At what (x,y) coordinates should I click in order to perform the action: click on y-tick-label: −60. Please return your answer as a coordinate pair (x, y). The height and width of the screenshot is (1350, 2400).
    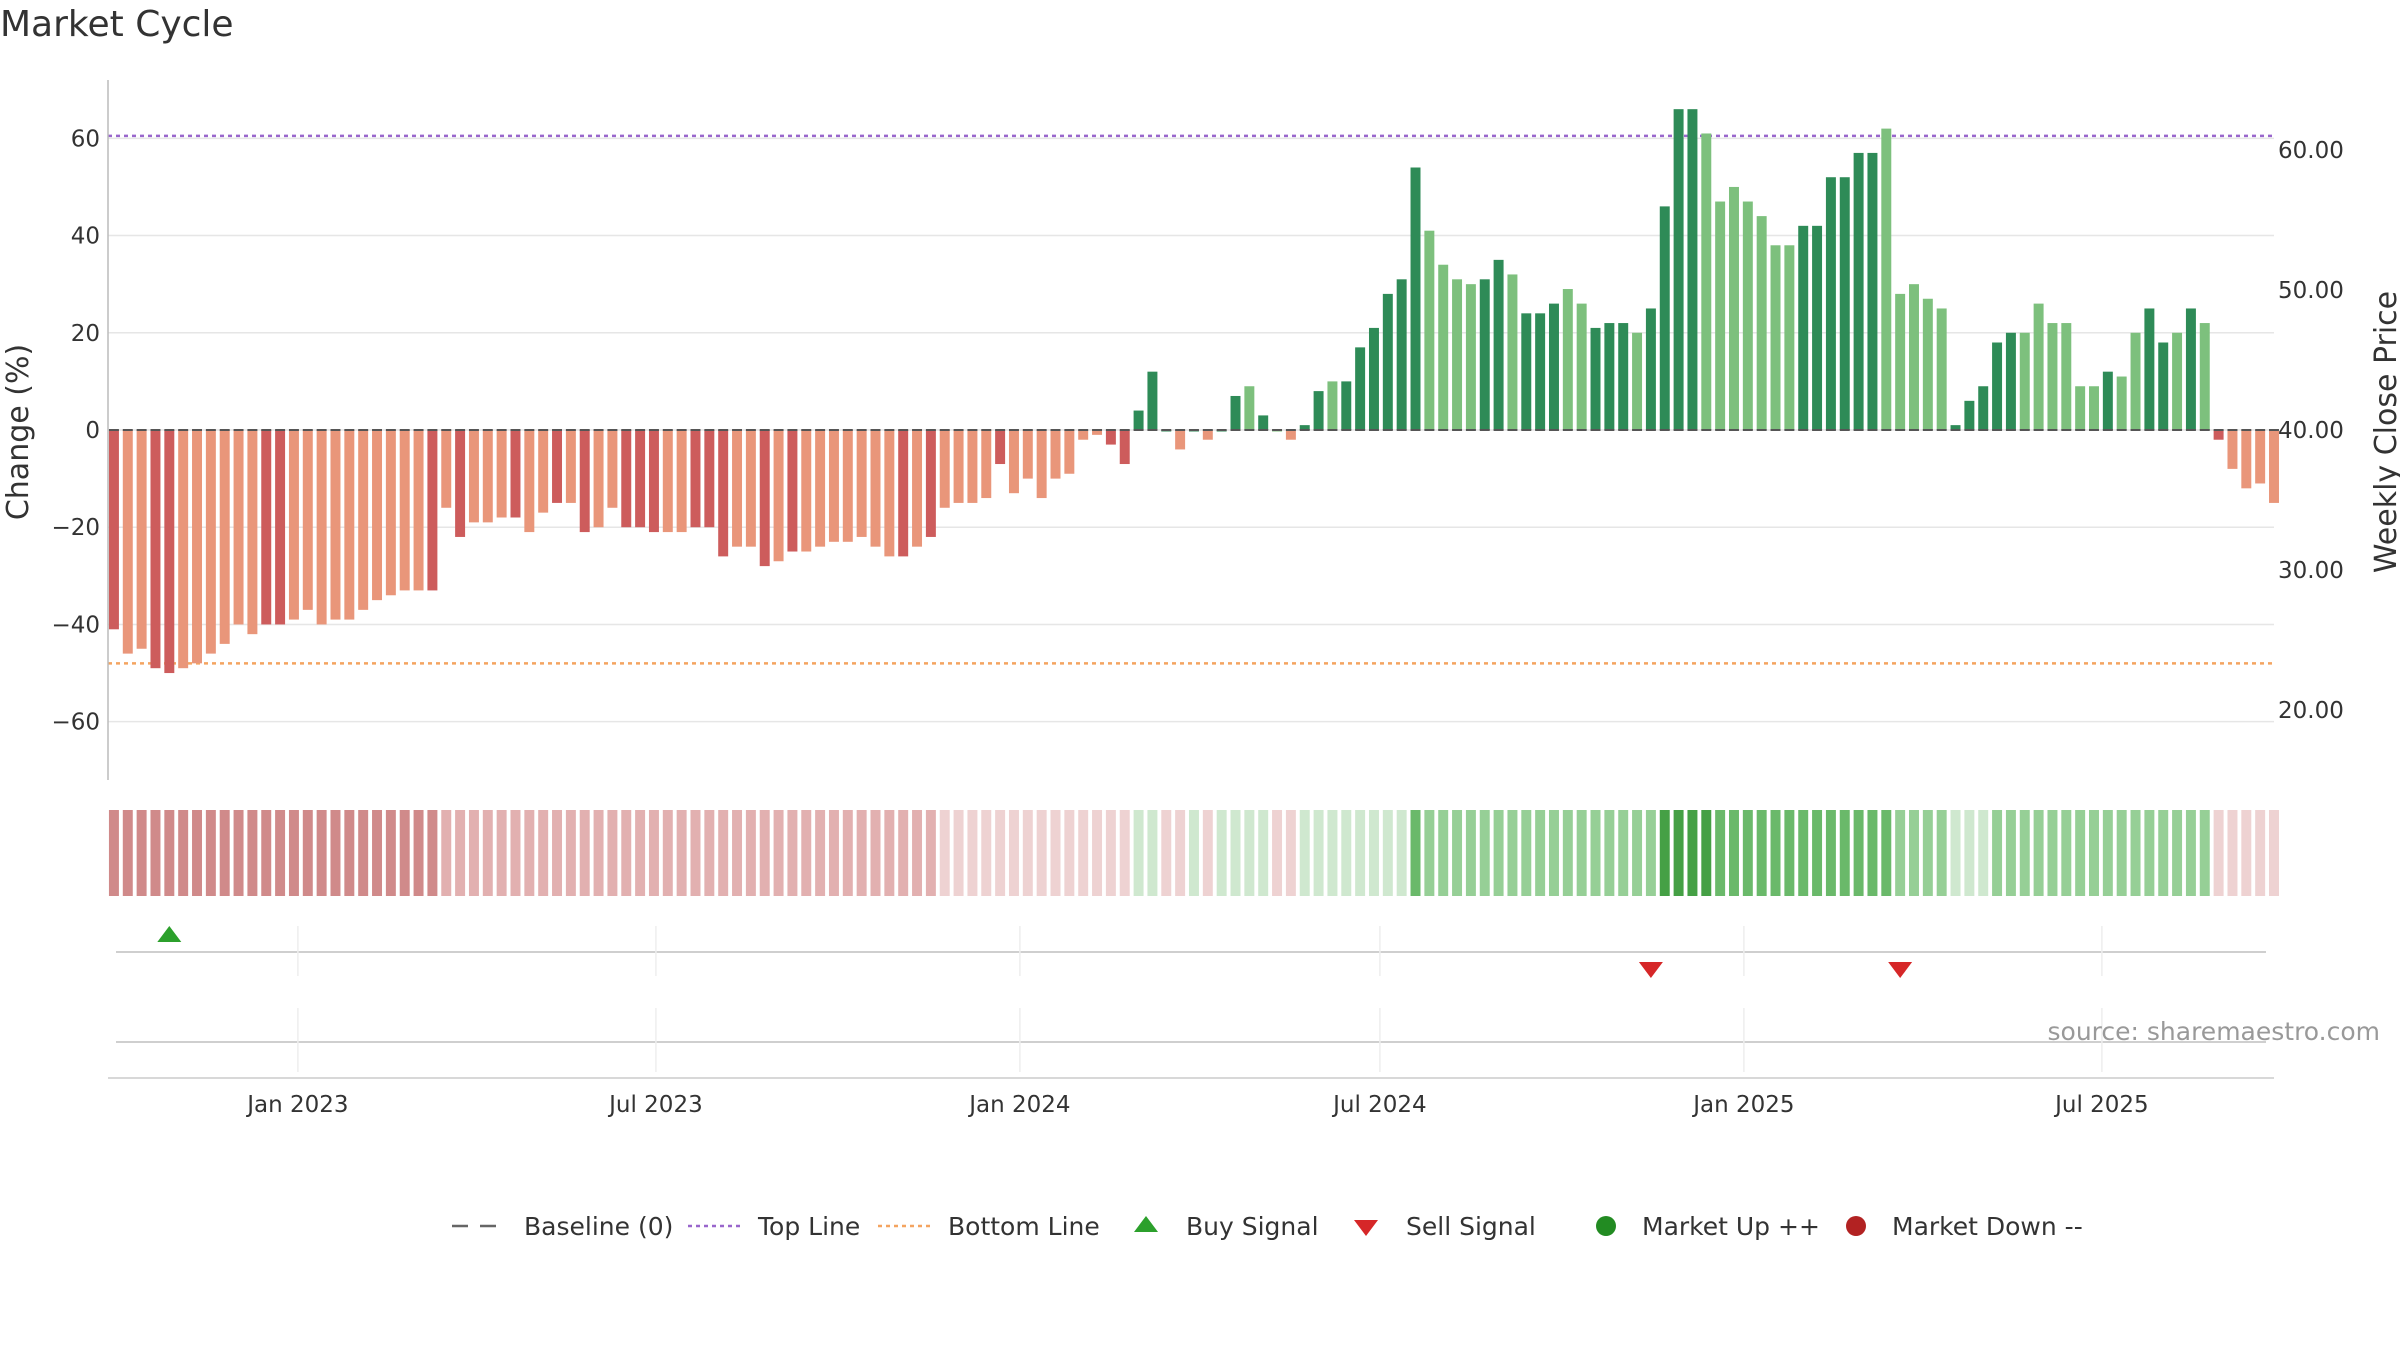
    Looking at the image, I should click on (75, 723).